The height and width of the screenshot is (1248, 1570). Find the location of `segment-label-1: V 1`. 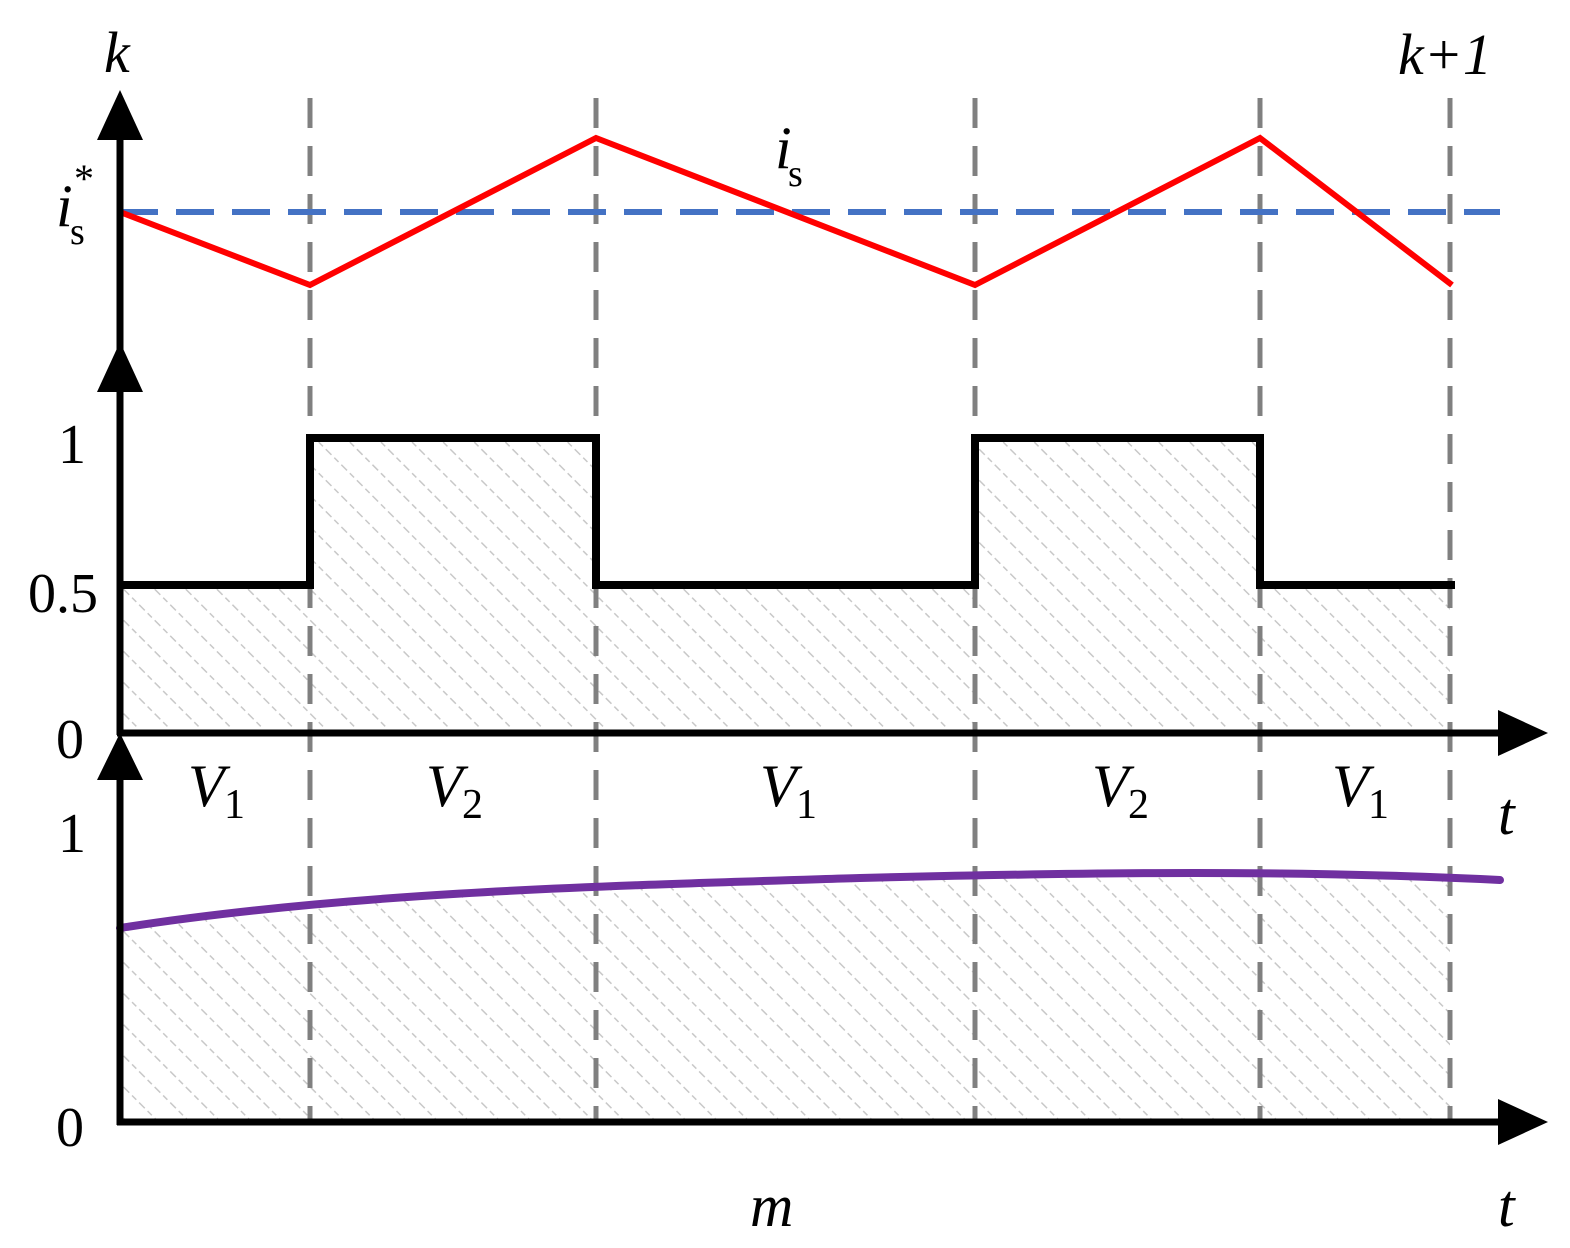

segment-label-1: V 1 is located at coordinates (216, 790).